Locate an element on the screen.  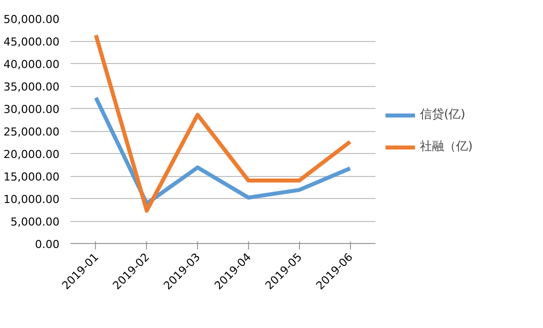
y-tick-label: 40,000.00 is located at coordinates (32, 64).